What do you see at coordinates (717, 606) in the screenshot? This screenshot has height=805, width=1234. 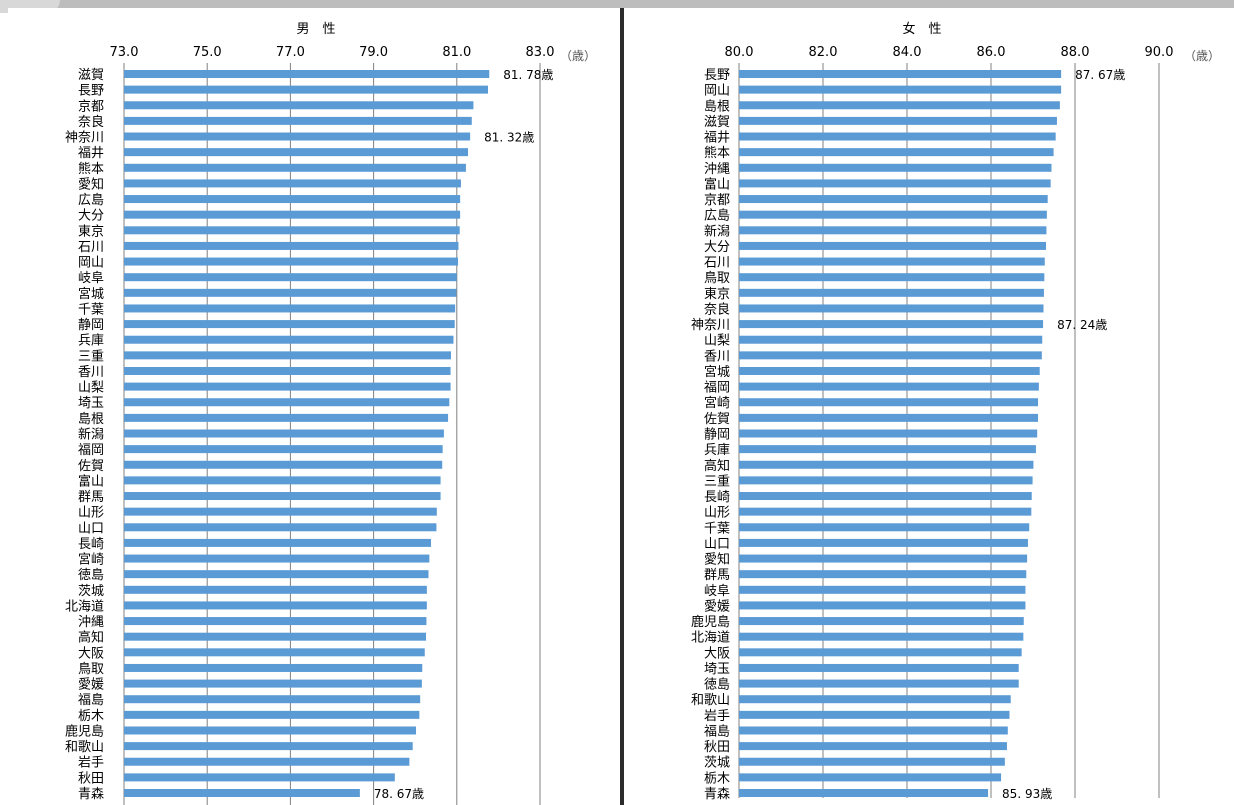 I see `category-label: 愛媛` at bounding box center [717, 606].